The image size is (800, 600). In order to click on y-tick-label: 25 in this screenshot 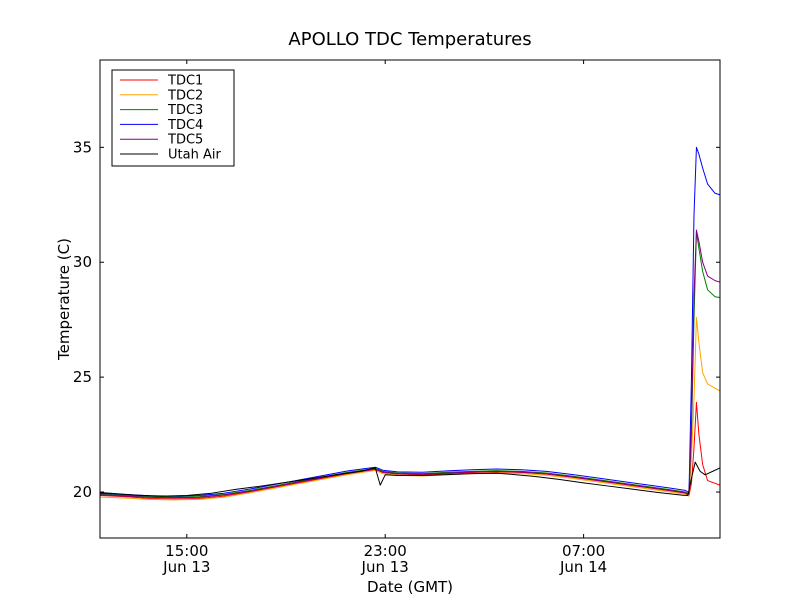, I will do `click(82, 377)`.